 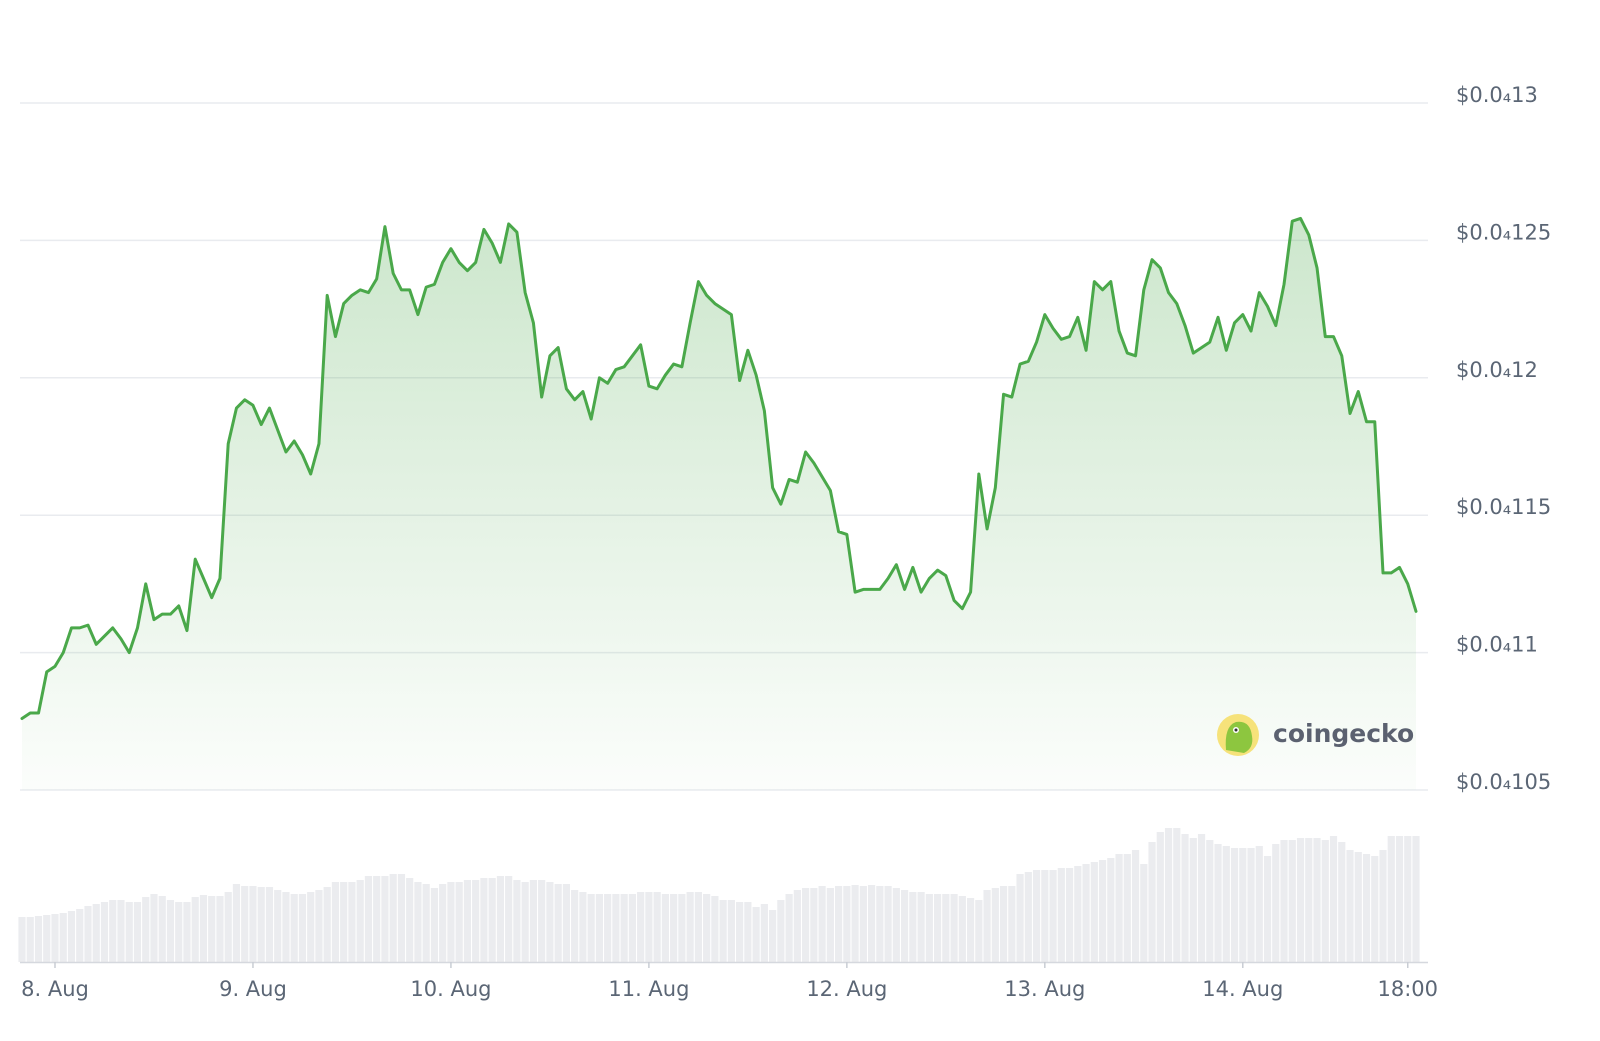 I want to click on x-tick-label: 9. Aug, so click(x=253, y=989).